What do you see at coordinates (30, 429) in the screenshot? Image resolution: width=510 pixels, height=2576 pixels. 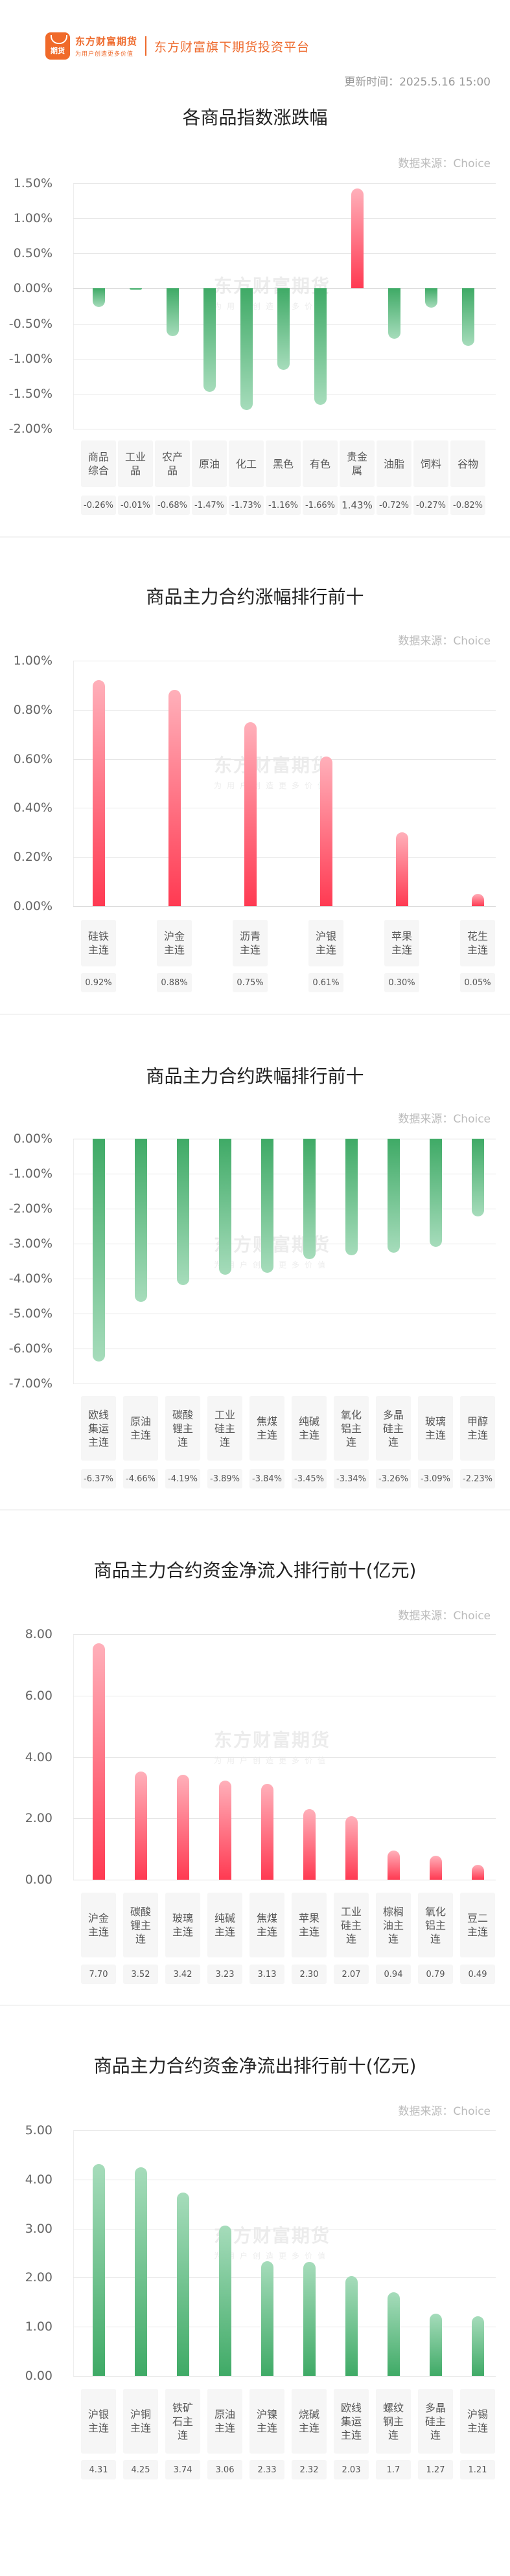 I see `y-tick-label: -2.00%` at bounding box center [30, 429].